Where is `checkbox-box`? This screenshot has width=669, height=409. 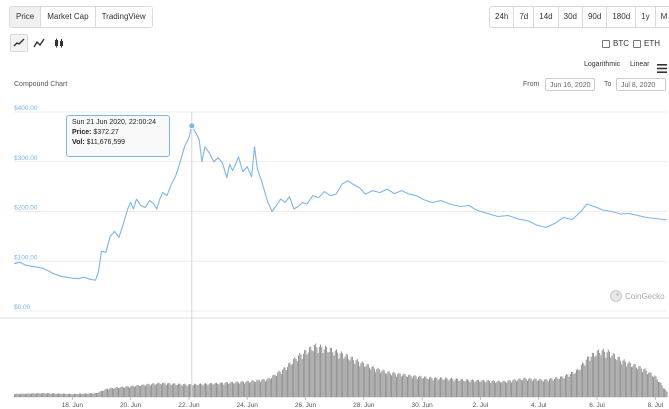 checkbox-box is located at coordinates (606, 43).